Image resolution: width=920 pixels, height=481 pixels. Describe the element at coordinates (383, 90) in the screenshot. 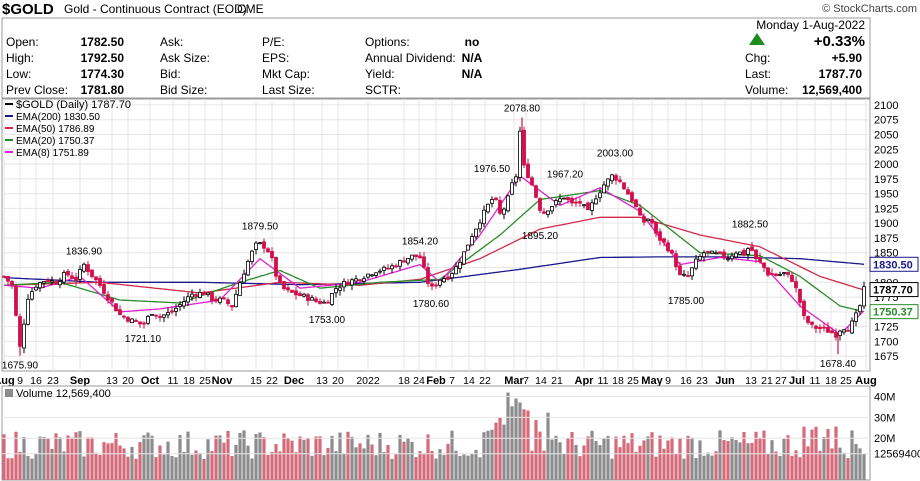

I see `field-label: SCTR:` at that location.